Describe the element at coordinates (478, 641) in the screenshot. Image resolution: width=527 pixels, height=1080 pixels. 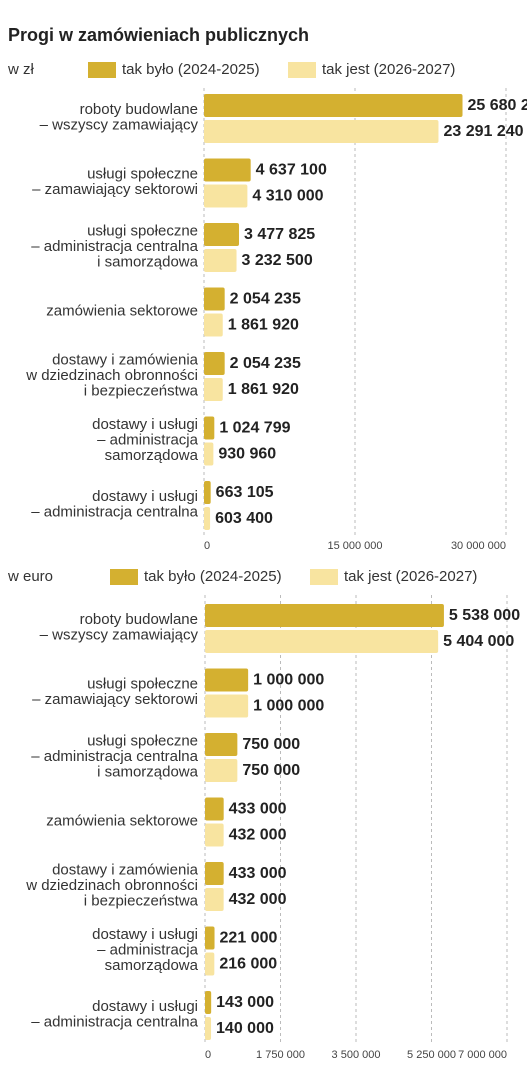
I see `value-label: 5 404 000` at that location.